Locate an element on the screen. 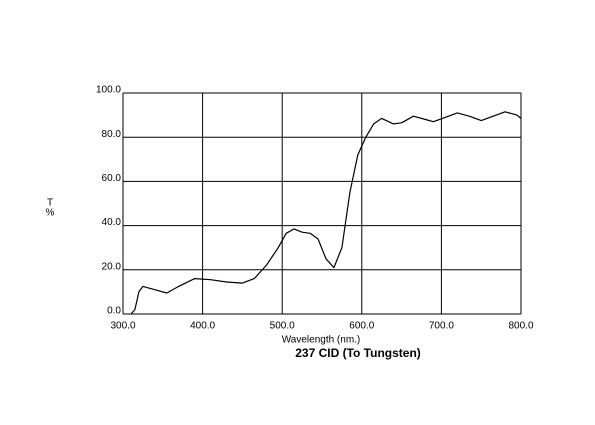  y-tick-label: 40.0 is located at coordinates (112, 222).